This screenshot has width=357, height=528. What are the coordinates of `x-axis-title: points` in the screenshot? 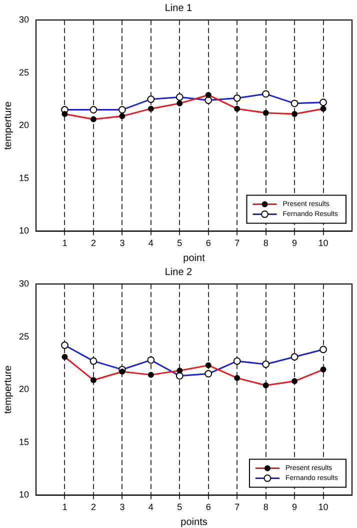 It's located at (194, 522).